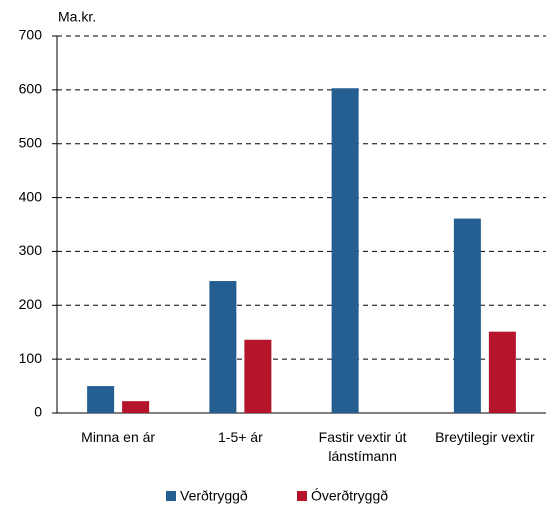  I want to click on y-axis-unit: Ma.kr., so click(77, 17).